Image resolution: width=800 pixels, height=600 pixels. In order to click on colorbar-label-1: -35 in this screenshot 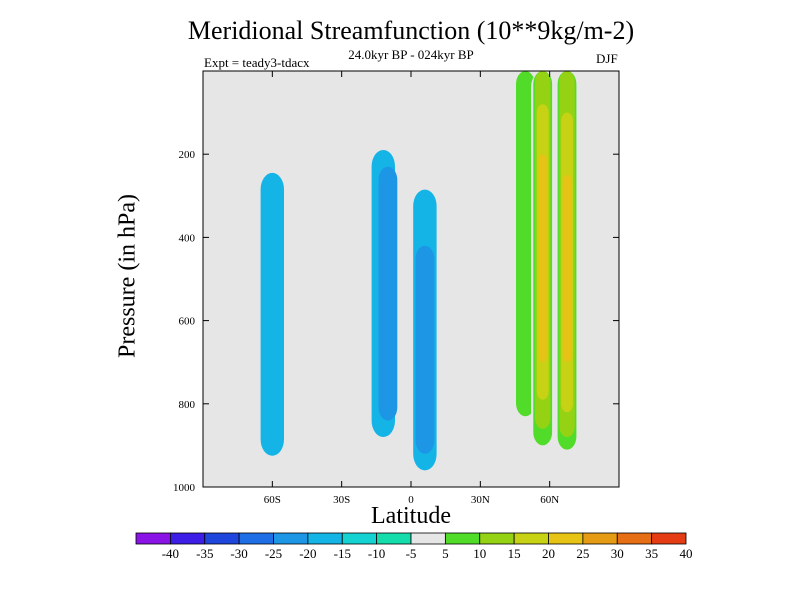, I will do `click(204, 553)`.